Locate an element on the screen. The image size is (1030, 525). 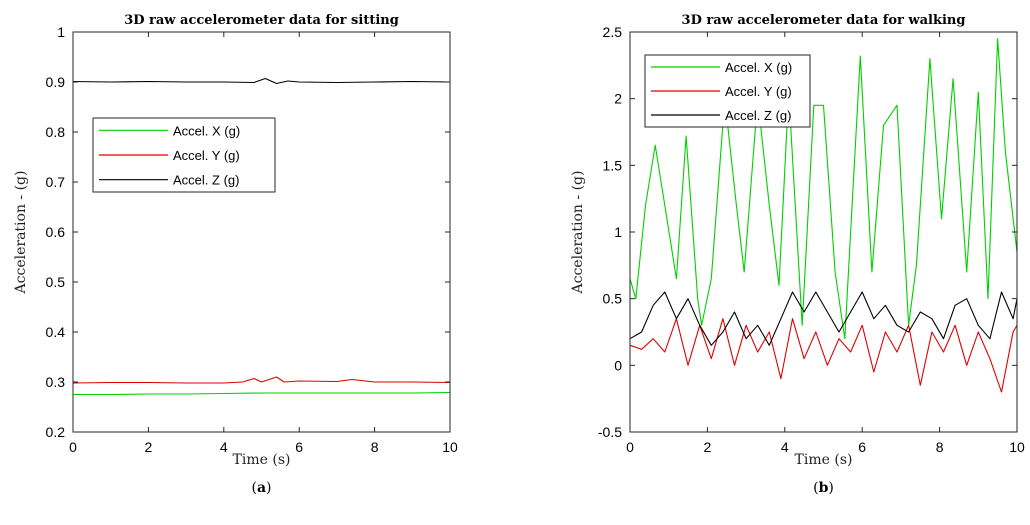
y-tick-label: 2.5 is located at coordinates (613, 32).